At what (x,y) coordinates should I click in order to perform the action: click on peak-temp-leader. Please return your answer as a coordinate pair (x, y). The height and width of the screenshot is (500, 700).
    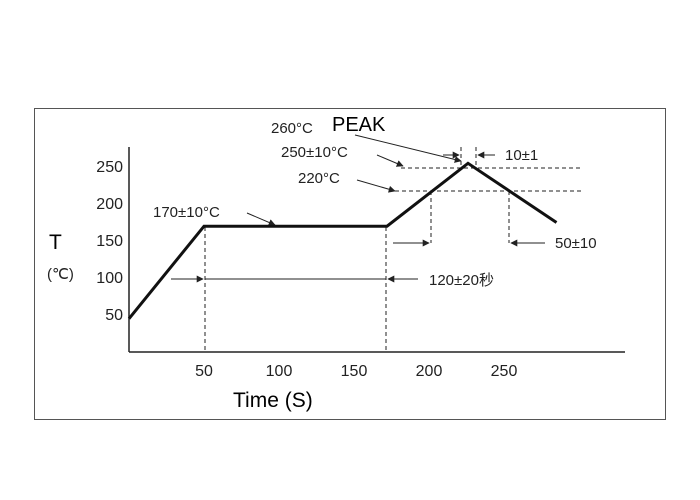
    Looking at the image, I should click on (408, 148).